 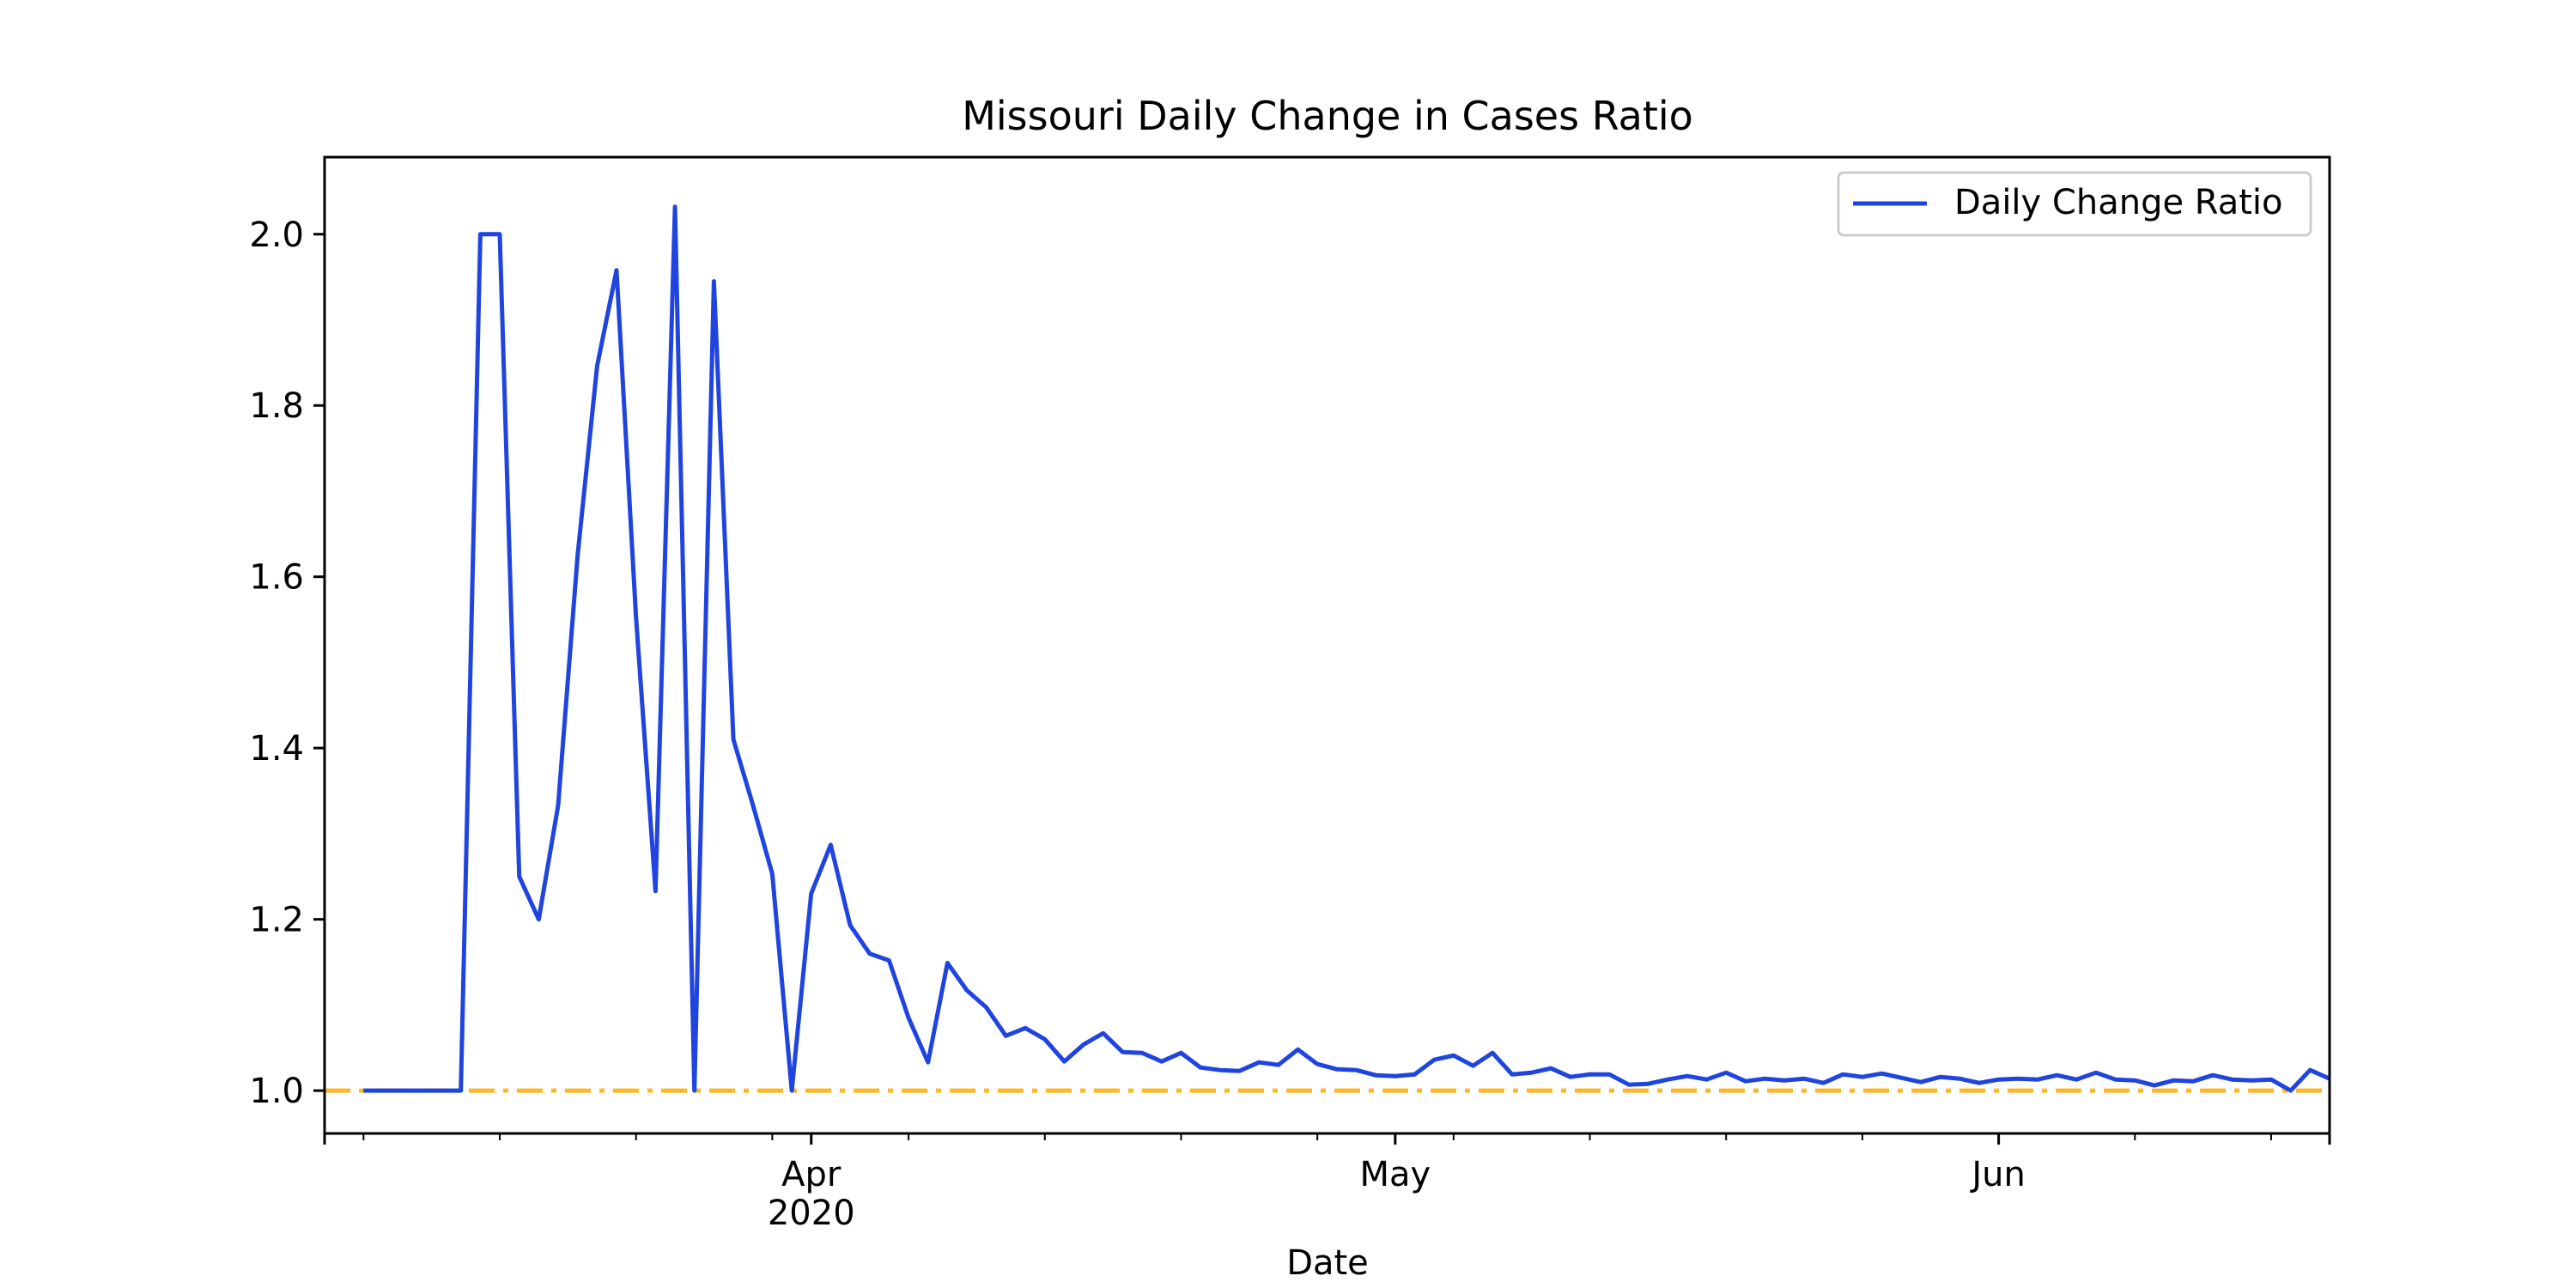 What do you see at coordinates (1997, 1174) in the screenshot?
I see `x-tick-label: Jun` at bounding box center [1997, 1174].